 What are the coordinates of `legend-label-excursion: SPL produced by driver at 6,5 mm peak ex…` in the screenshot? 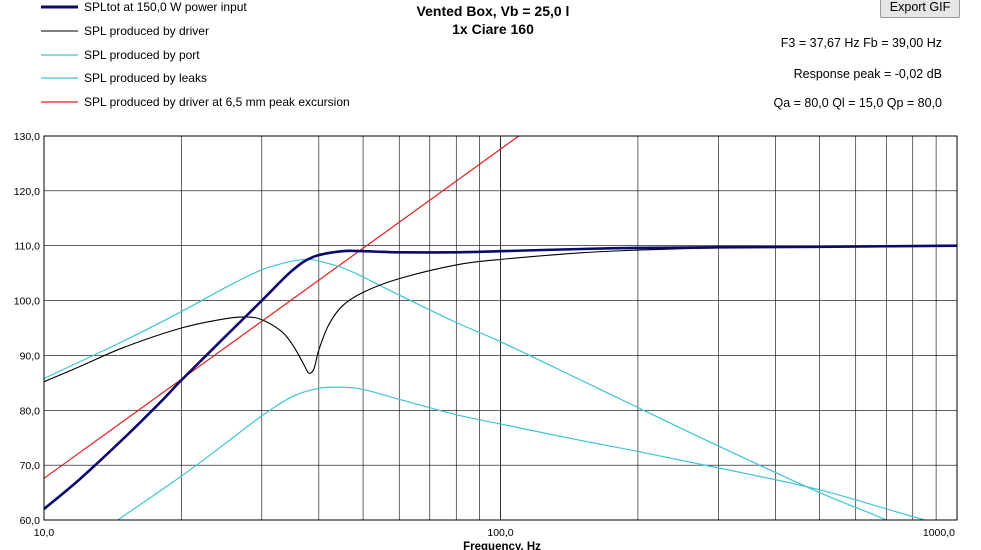 It's located at (217, 102).